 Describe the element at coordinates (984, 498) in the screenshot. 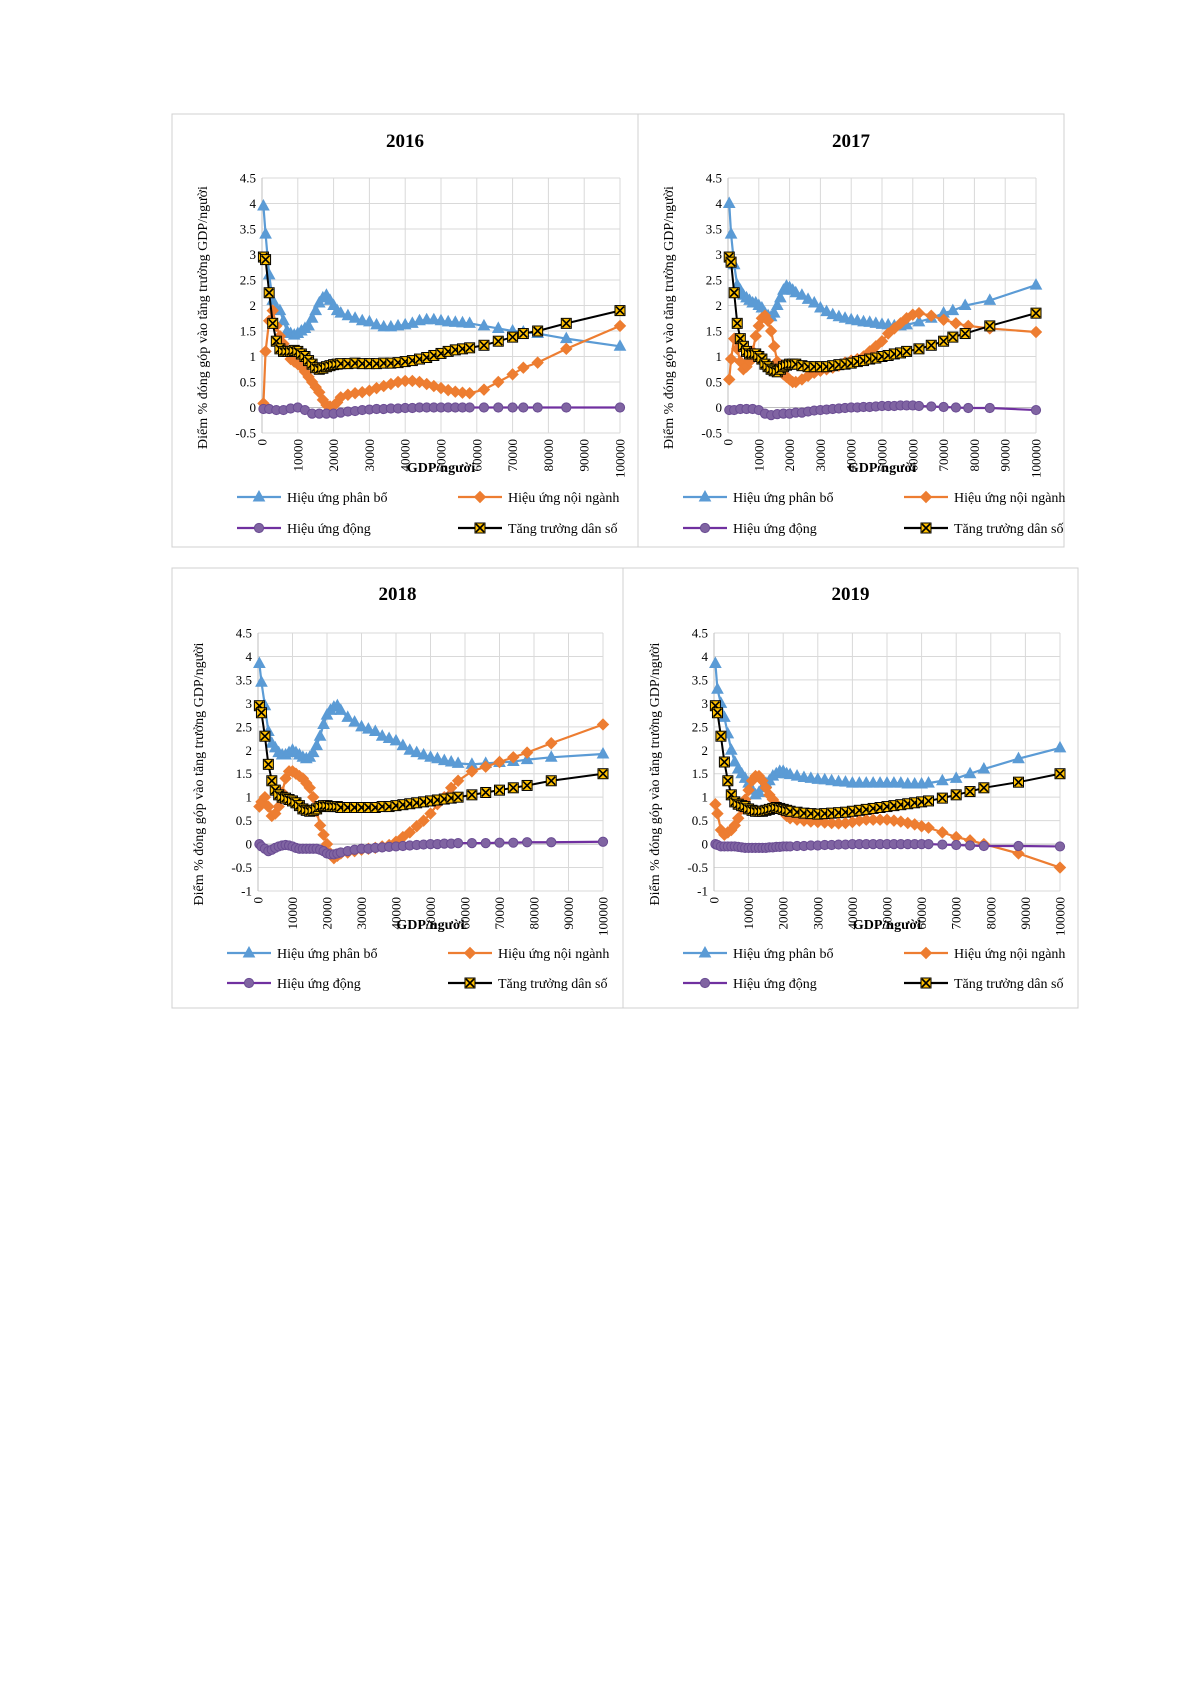

I see `legend-item-intra: Hiệu ứng nội ngành` at that location.